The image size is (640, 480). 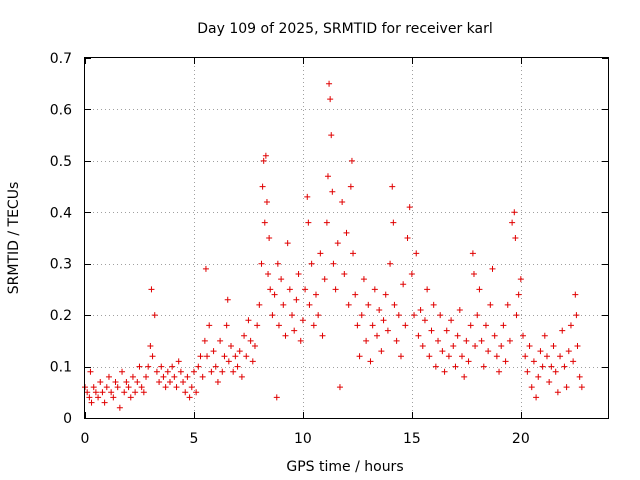 I want to click on x-tick-label: 0, so click(x=85, y=439).